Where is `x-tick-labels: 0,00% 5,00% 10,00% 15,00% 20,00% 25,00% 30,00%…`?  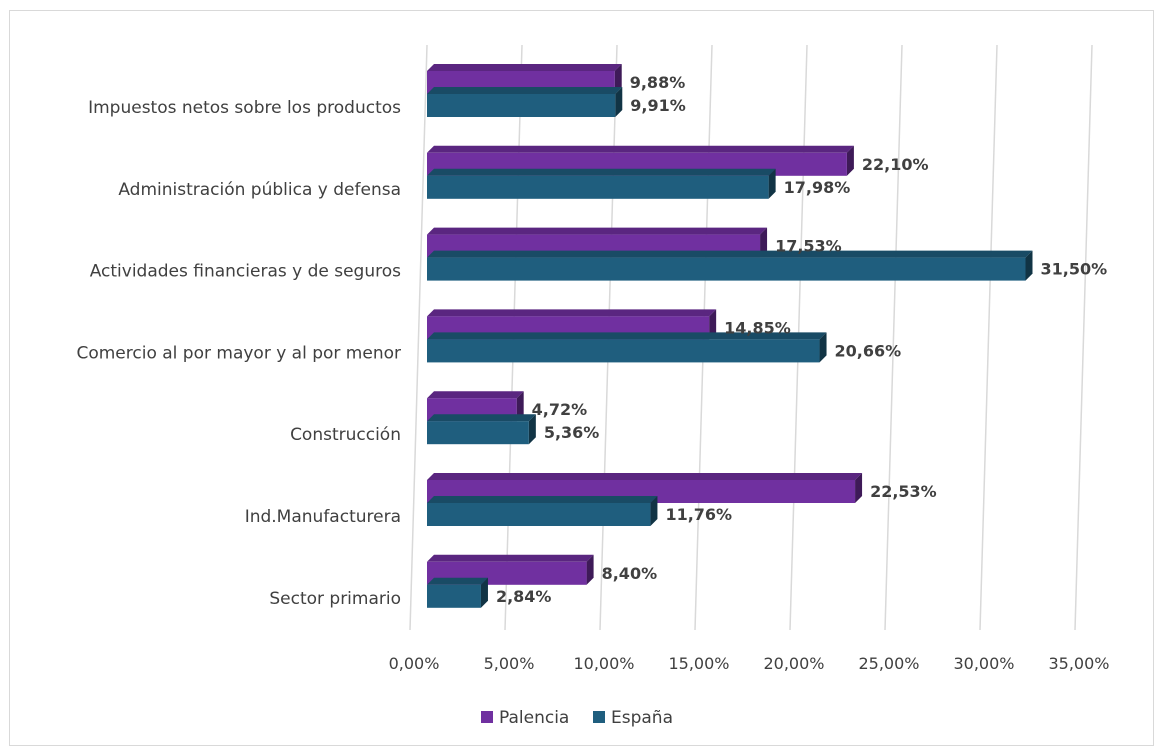
x-tick-labels: 0,00% 5,00% 10,00% 15,00% 20,00% 25,00% 30,00%… is located at coordinates (749, 663).